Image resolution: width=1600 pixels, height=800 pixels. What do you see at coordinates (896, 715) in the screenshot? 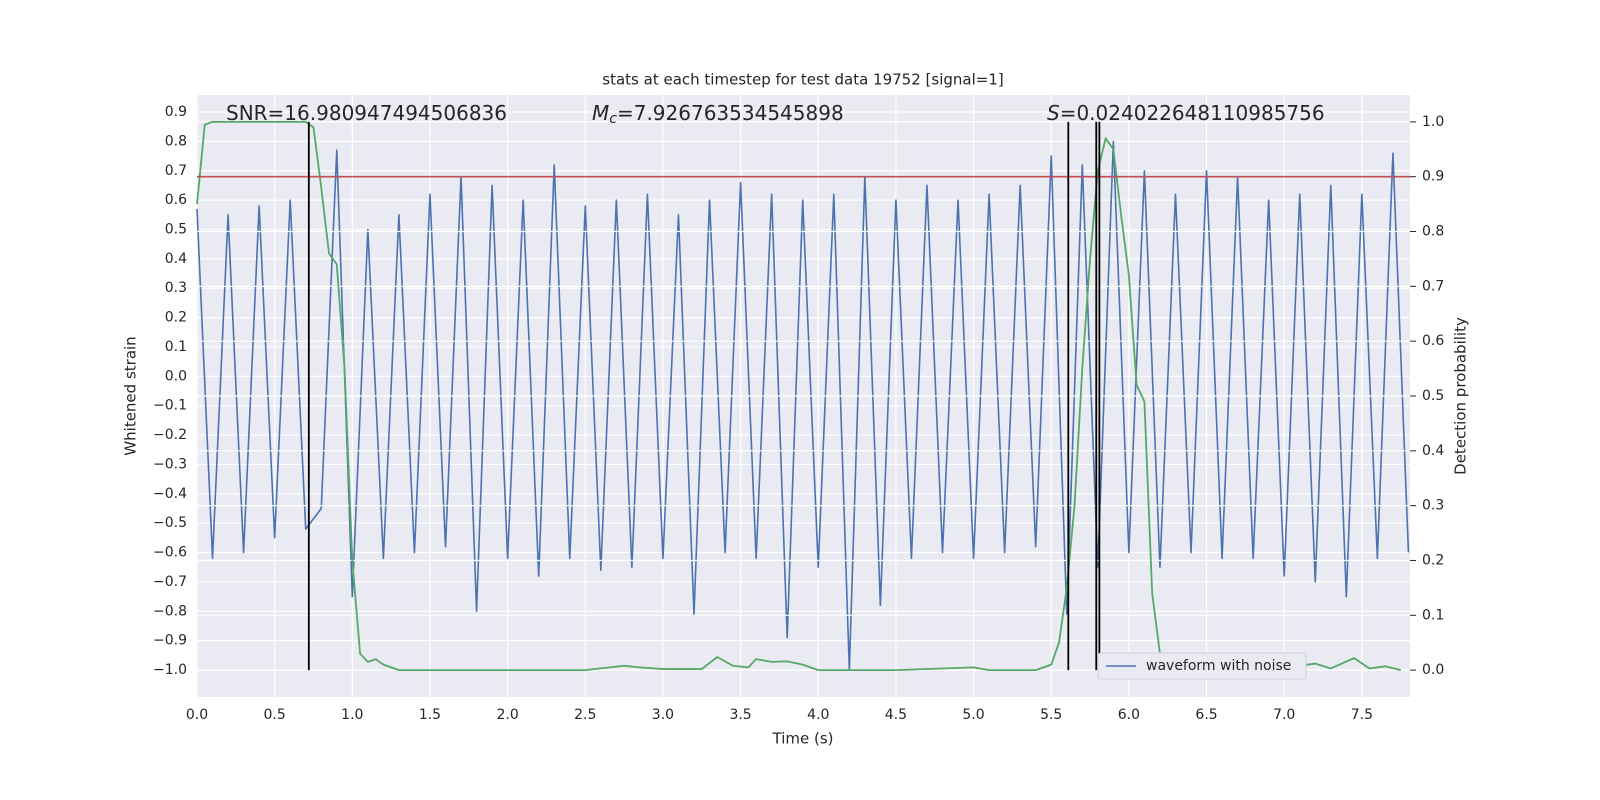
I see `x-tick-label: 4.5` at bounding box center [896, 715].